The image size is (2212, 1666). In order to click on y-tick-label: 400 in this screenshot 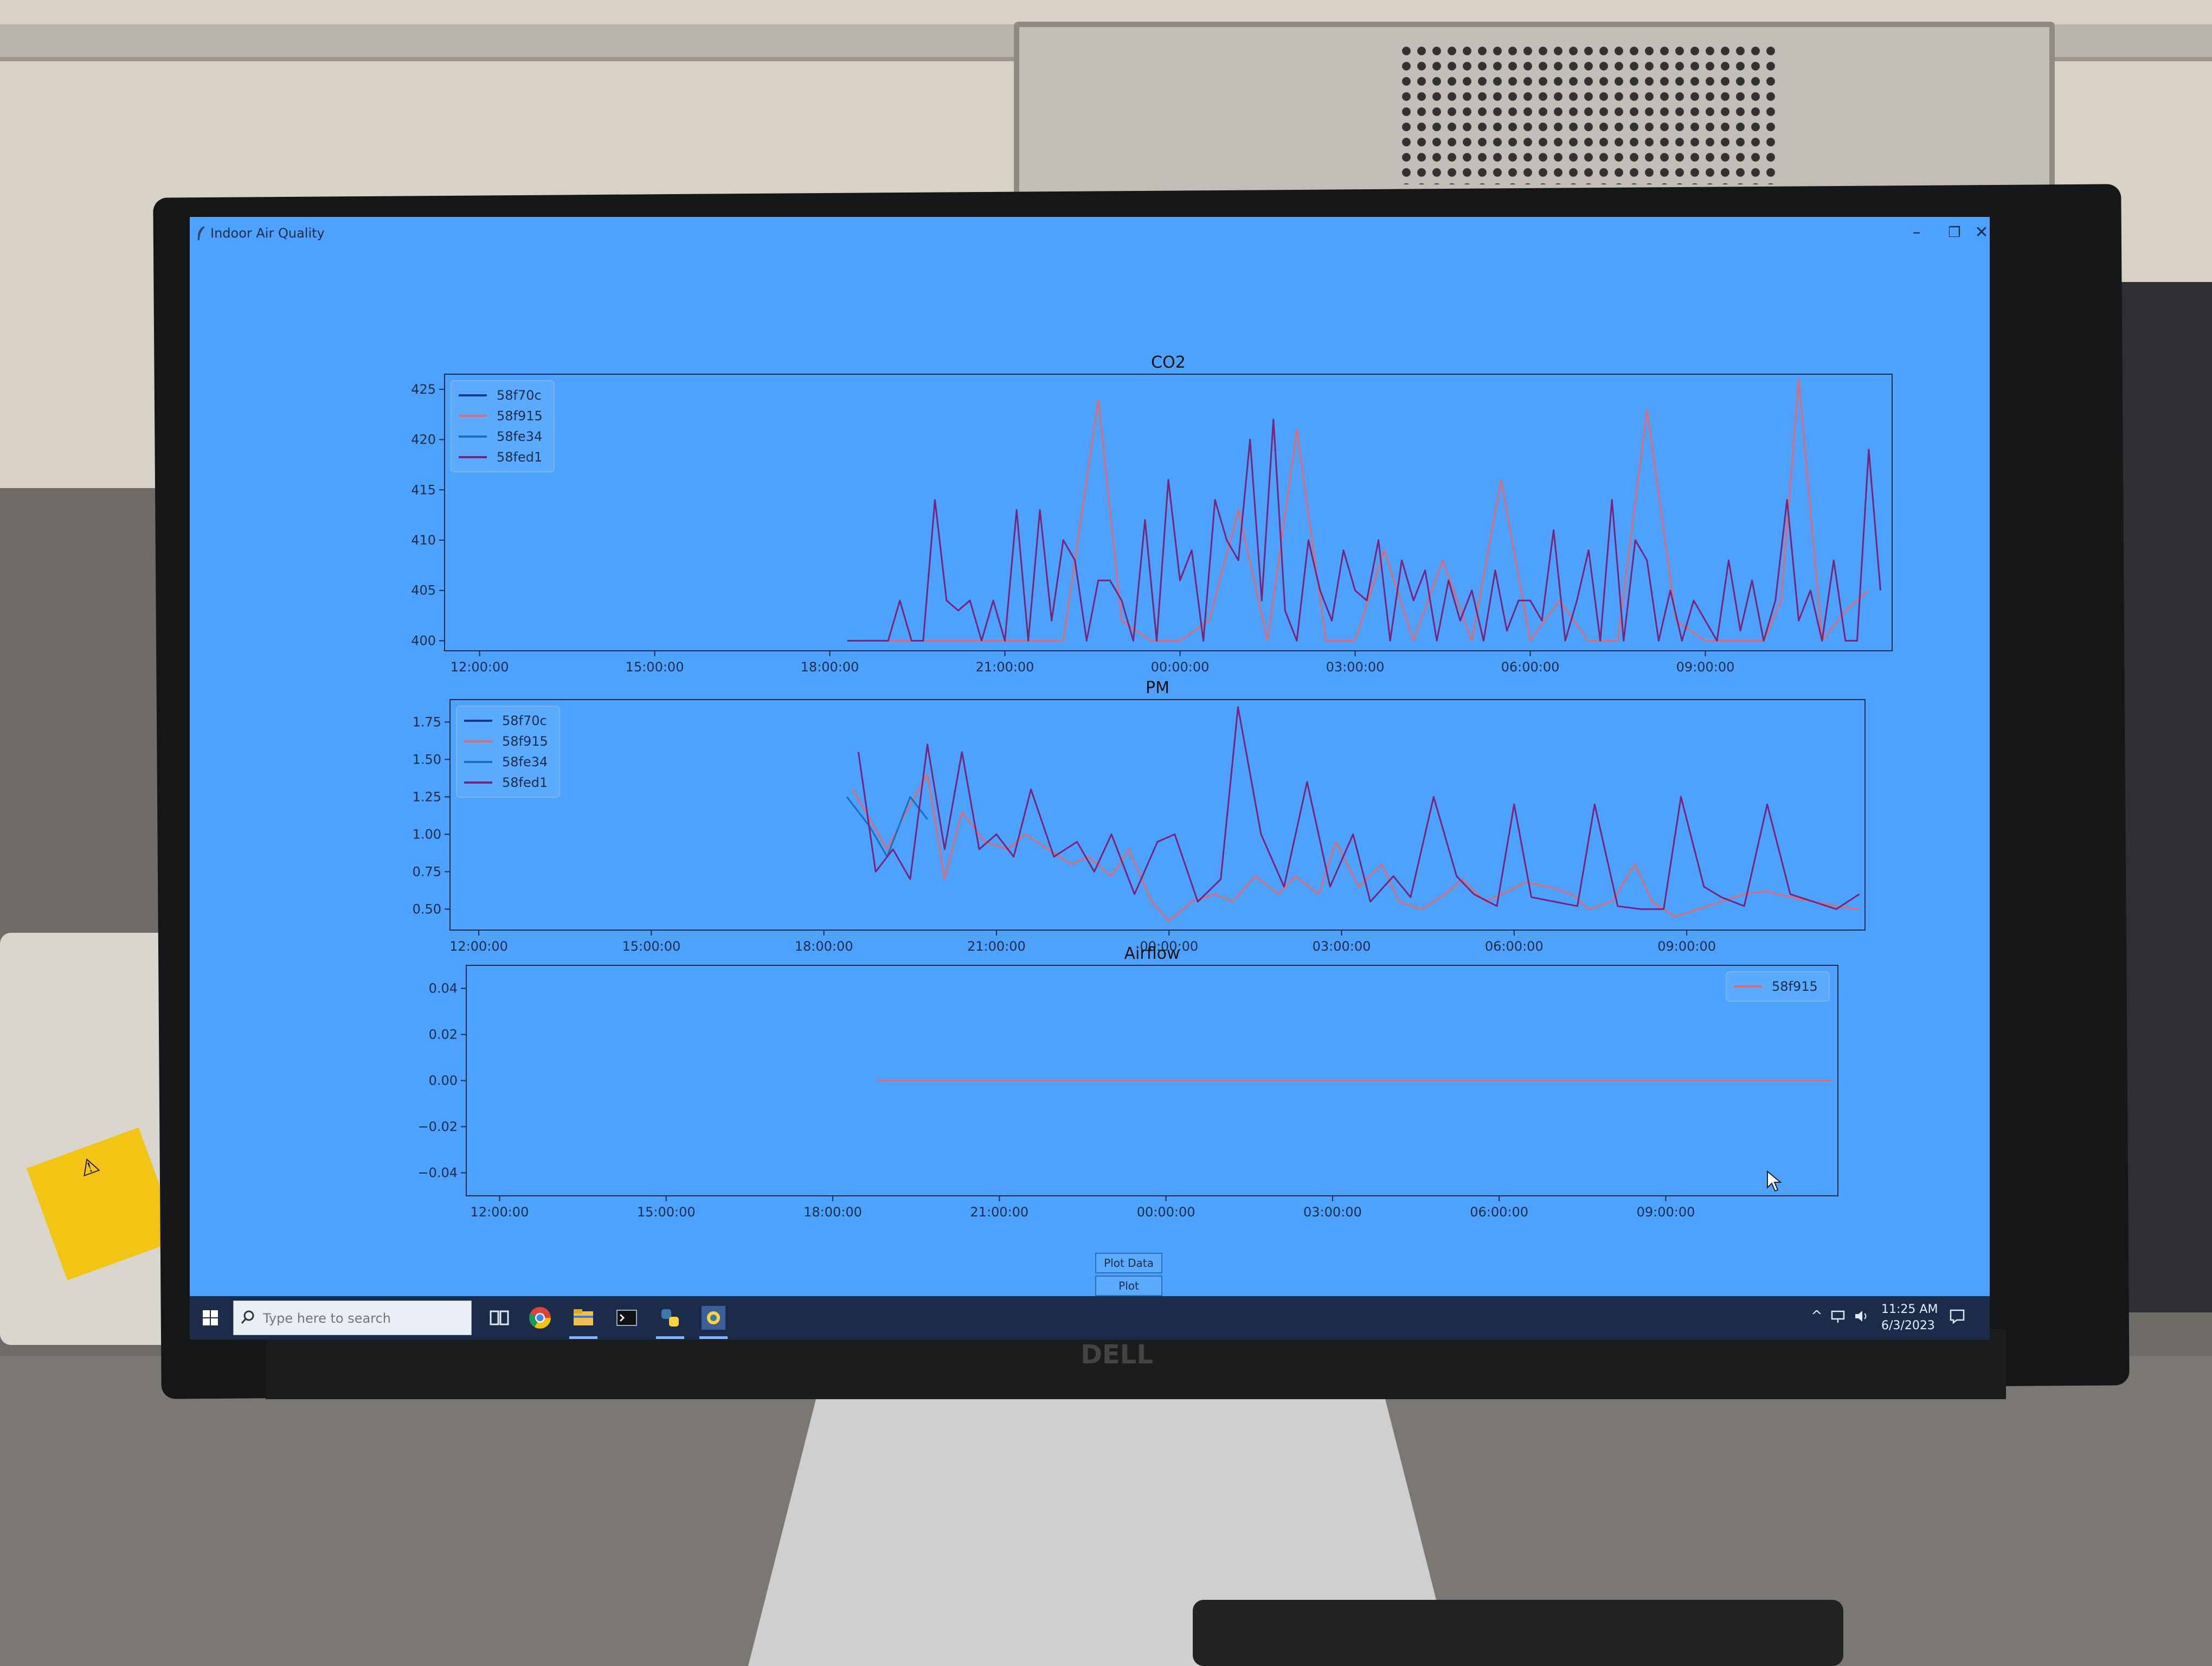, I will do `click(423, 640)`.